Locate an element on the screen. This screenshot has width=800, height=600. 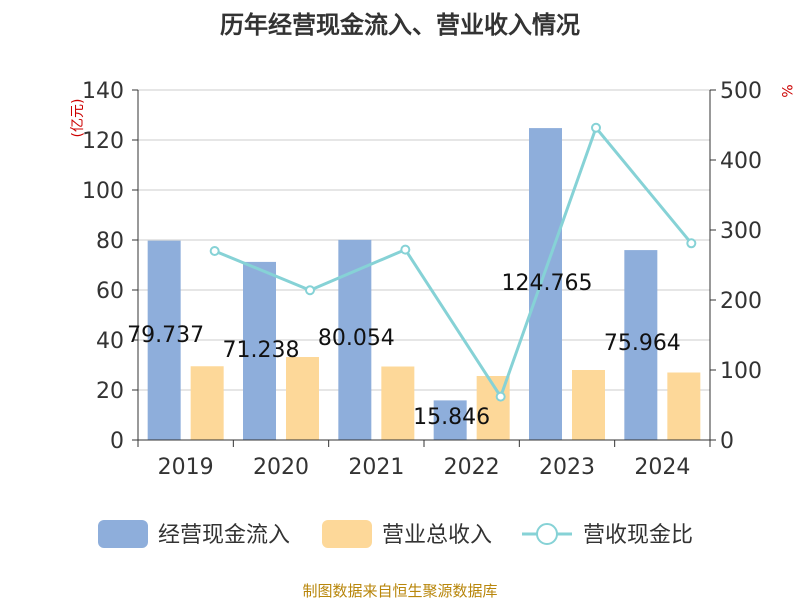
y-right-tick-label: 200 is located at coordinates (741, 301).